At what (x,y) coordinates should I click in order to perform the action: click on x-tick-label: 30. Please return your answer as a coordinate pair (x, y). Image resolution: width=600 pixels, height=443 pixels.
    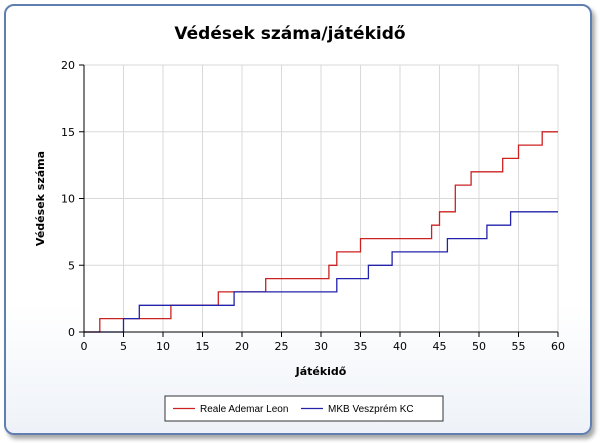
    Looking at the image, I should click on (321, 346).